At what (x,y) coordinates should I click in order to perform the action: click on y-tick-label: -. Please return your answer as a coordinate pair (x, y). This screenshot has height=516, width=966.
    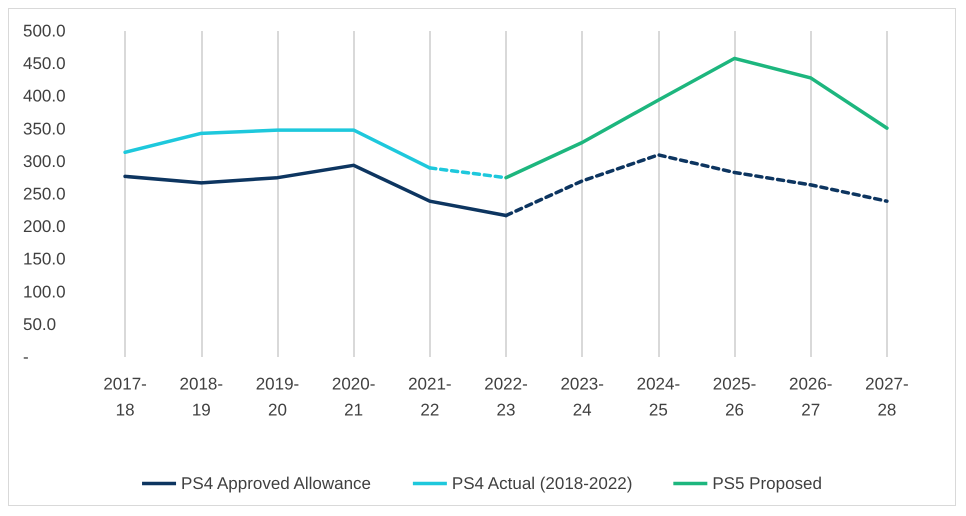
    Looking at the image, I should click on (26, 357).